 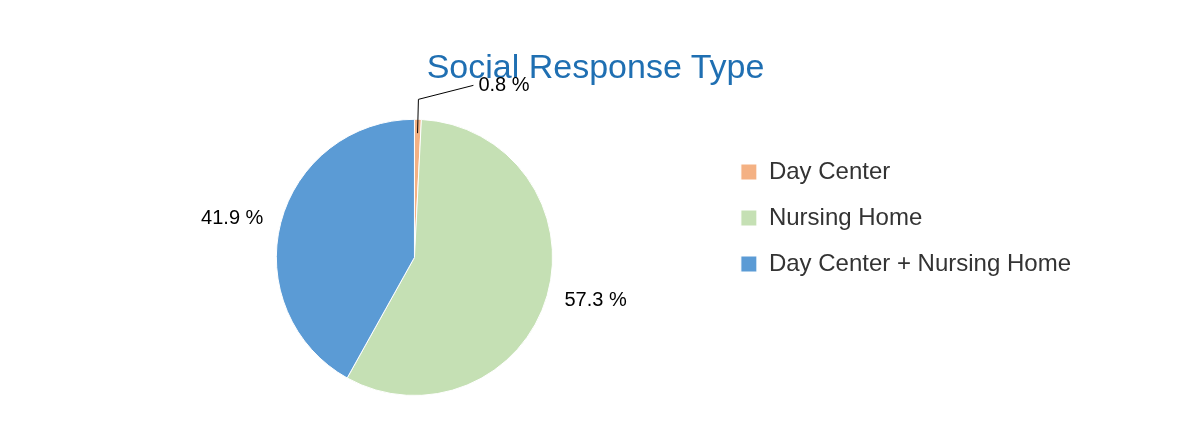 I want to click on data-label: 41.9 %, so click(x=232, y=216).